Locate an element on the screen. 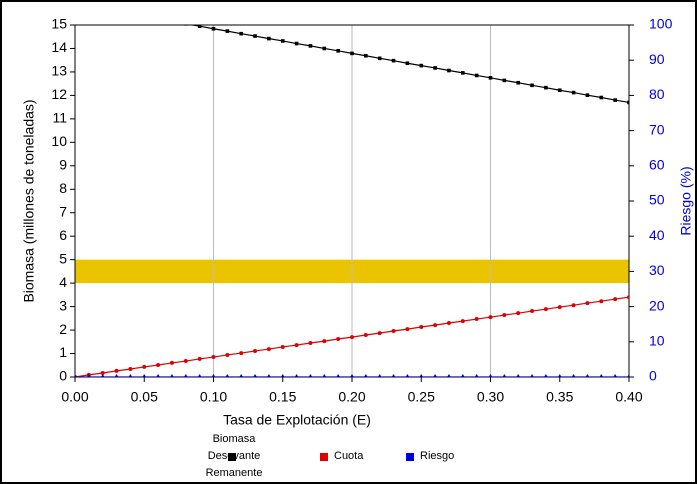  y2-tick-label: 100 is located at coordinates (661, 24).